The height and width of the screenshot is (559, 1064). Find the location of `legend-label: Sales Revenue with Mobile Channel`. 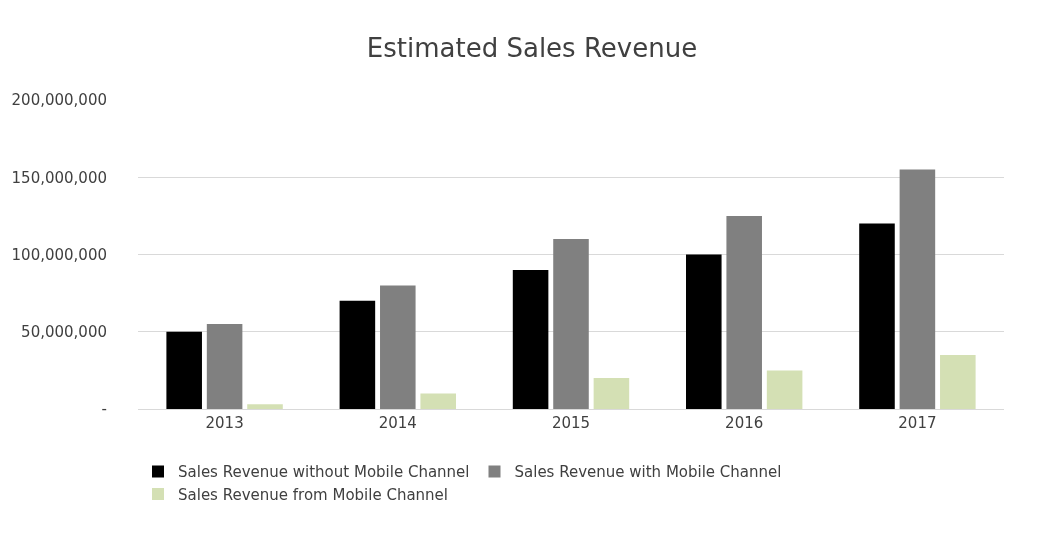

legend-label: Sales Revenue with Mobile Channel is located at coordinates (648, 472).